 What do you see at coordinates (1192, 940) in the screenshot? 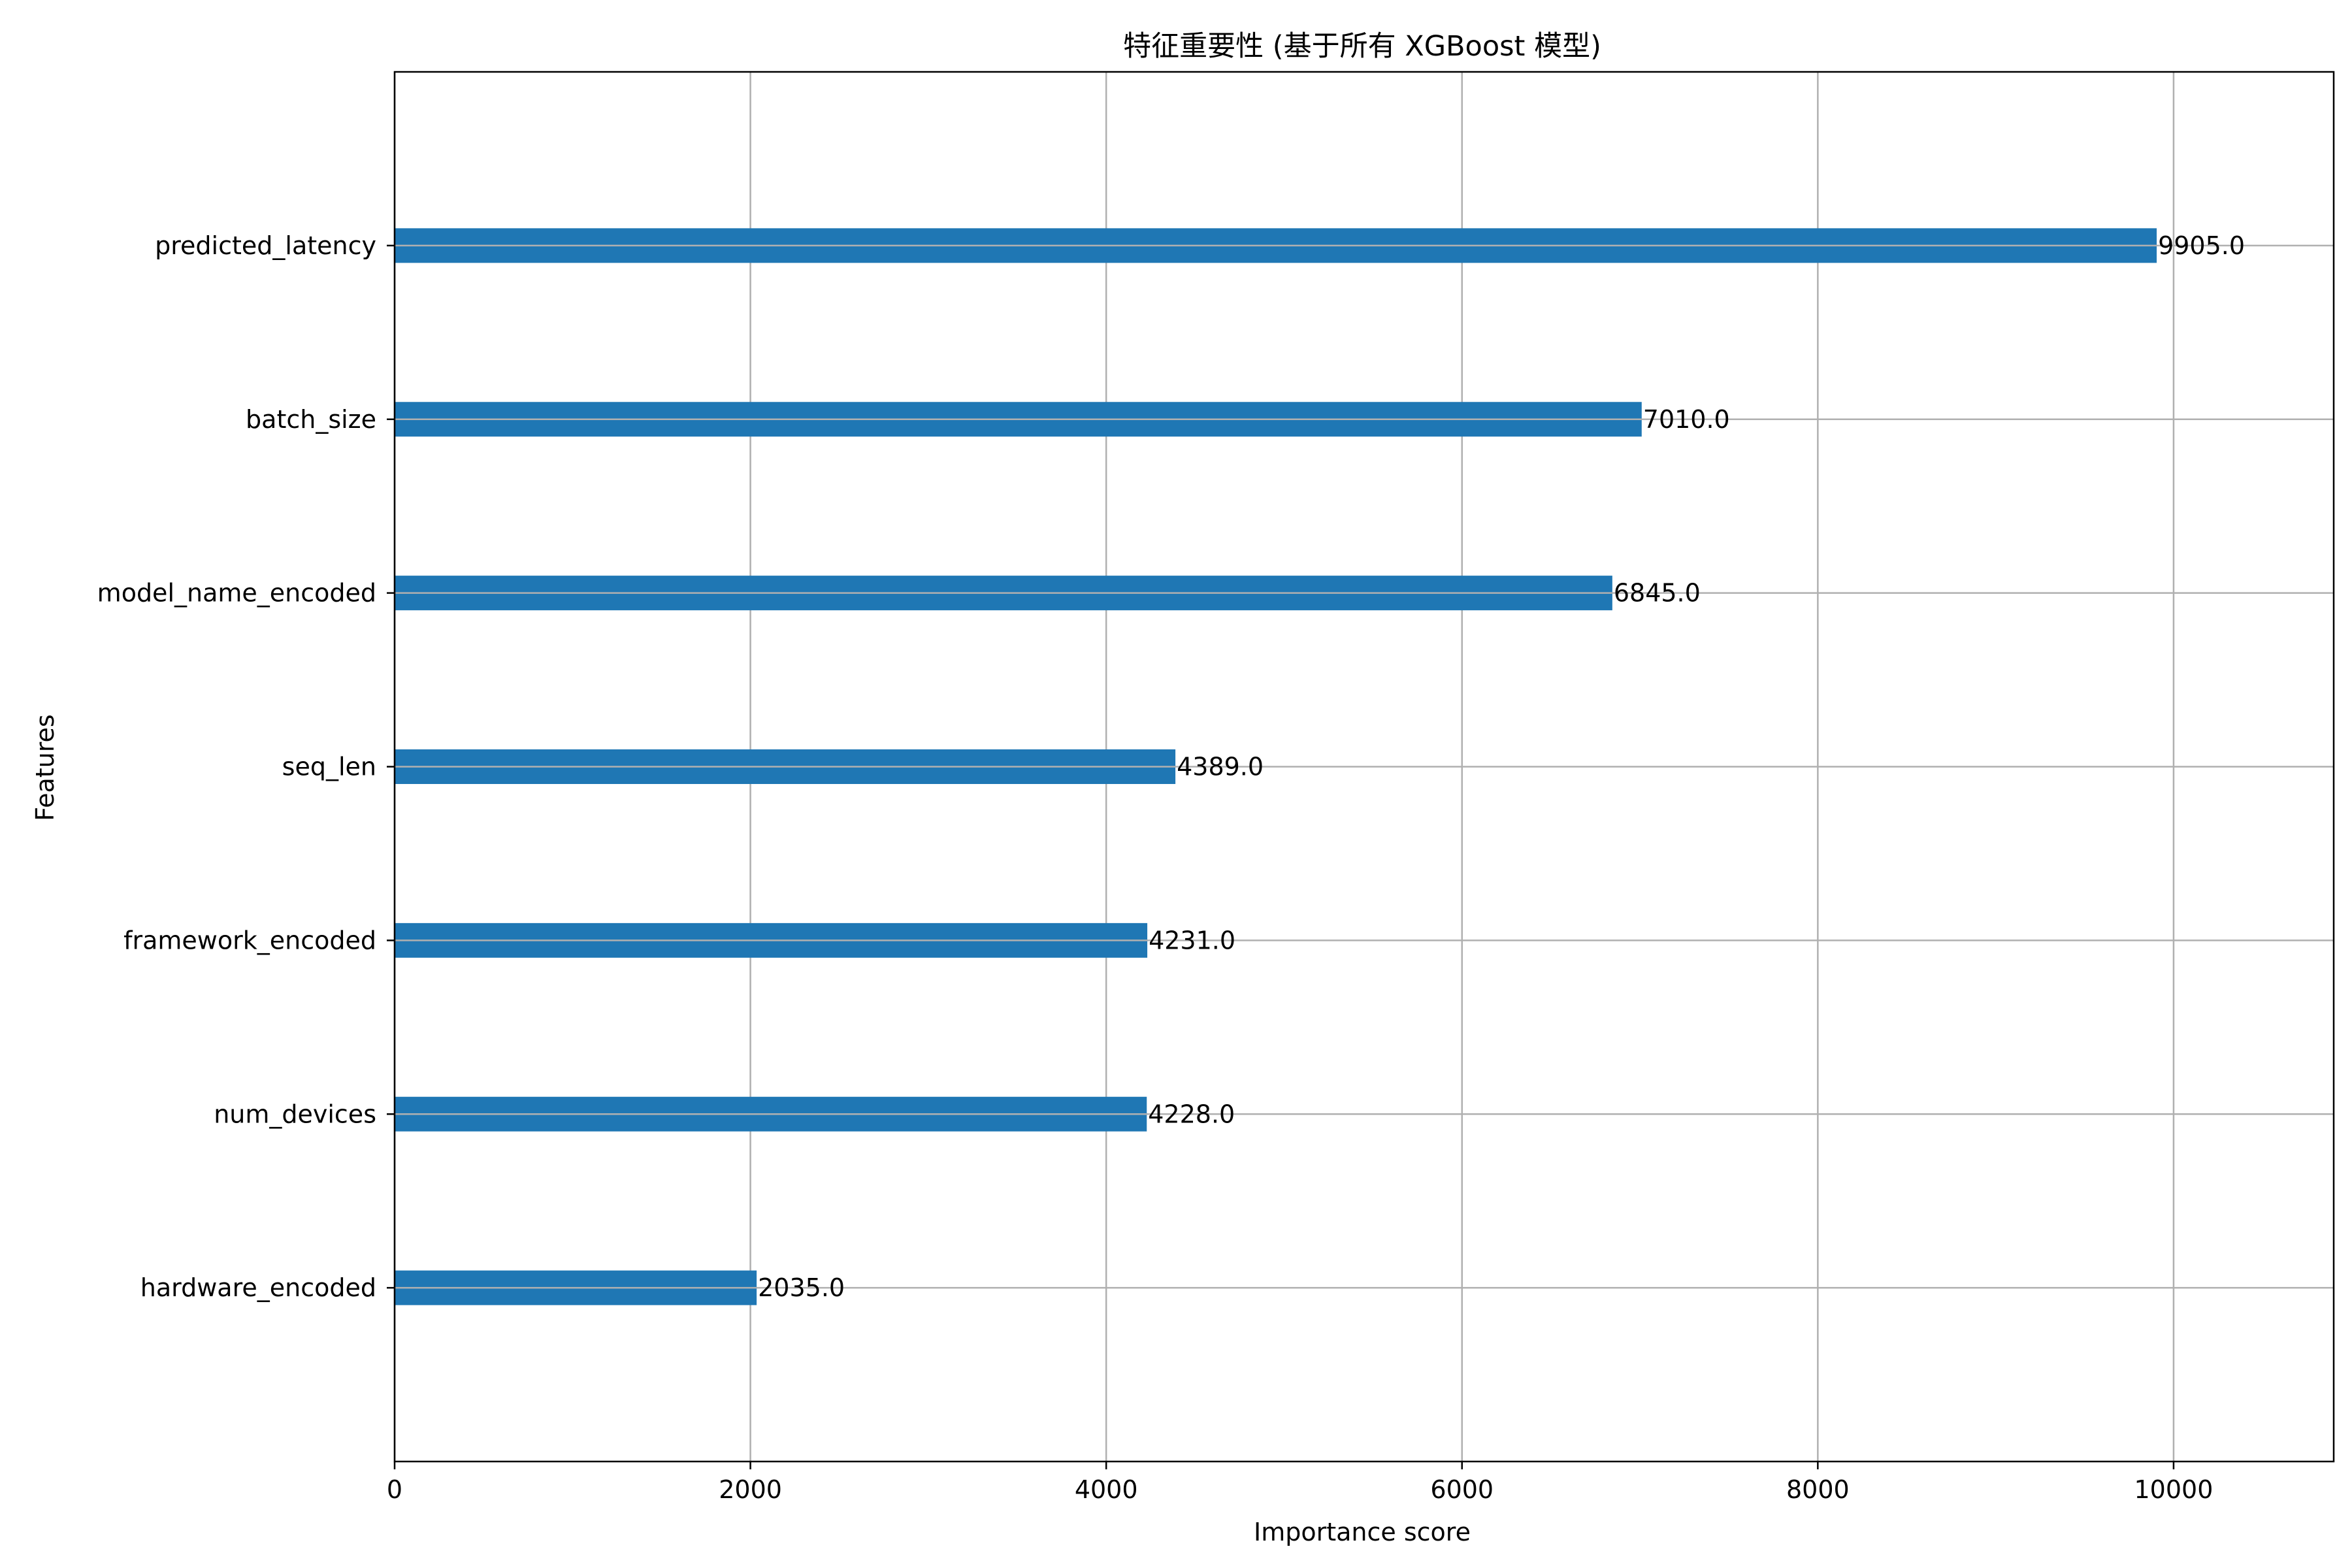
I see `bar-value-label: 4231.0` at bounding box center [1192, 940].